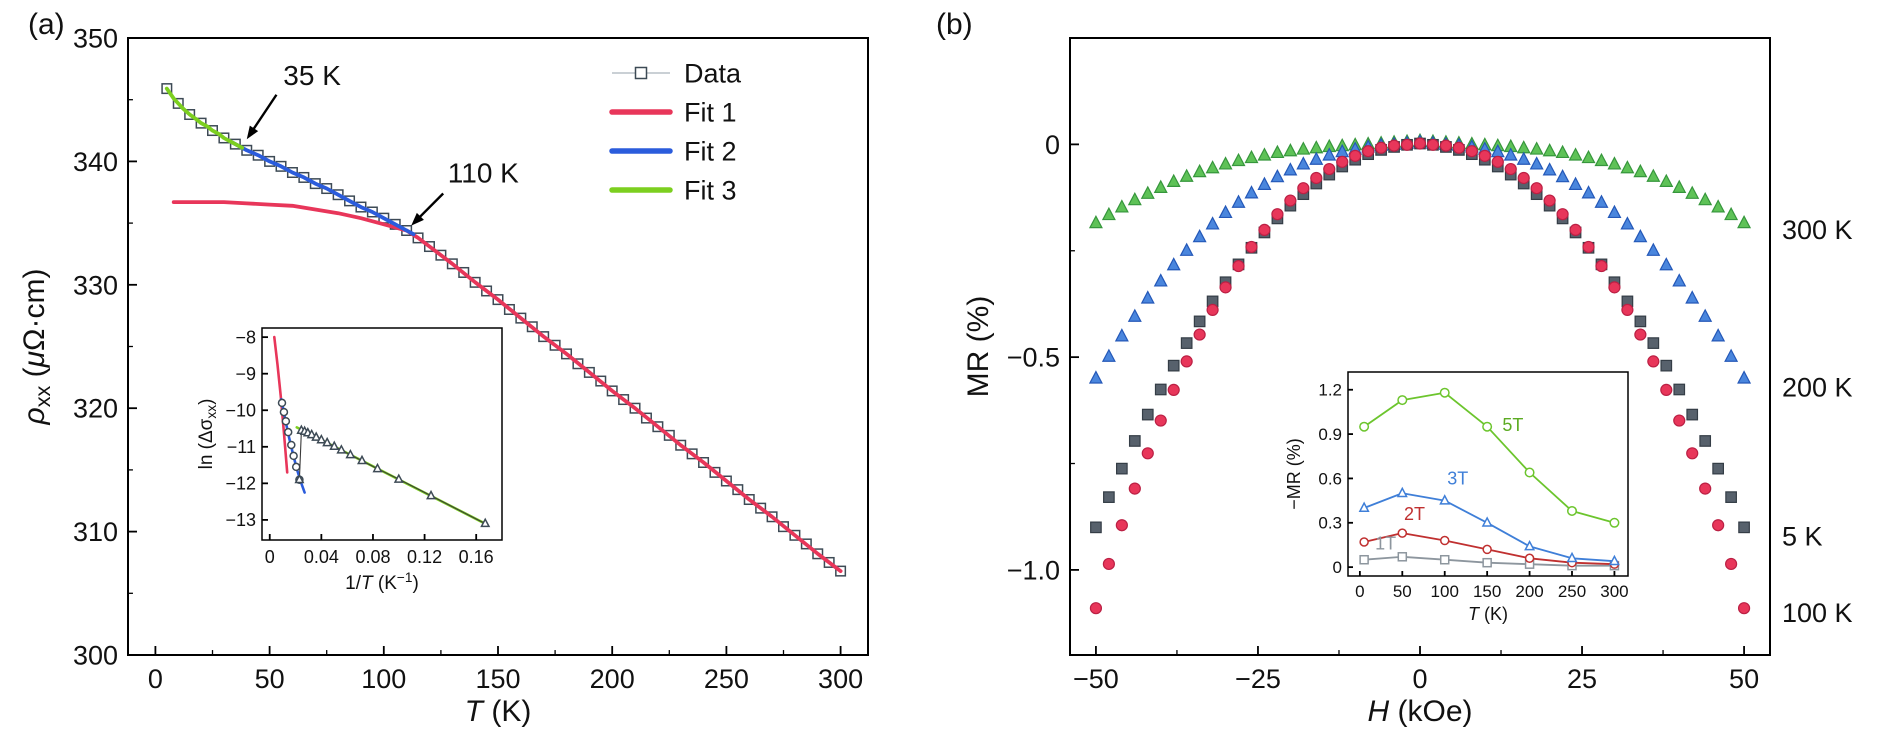  Describe the element at coordinates (1487, 591) in the screenshot. I see `x-tick-label: 150` at that location.